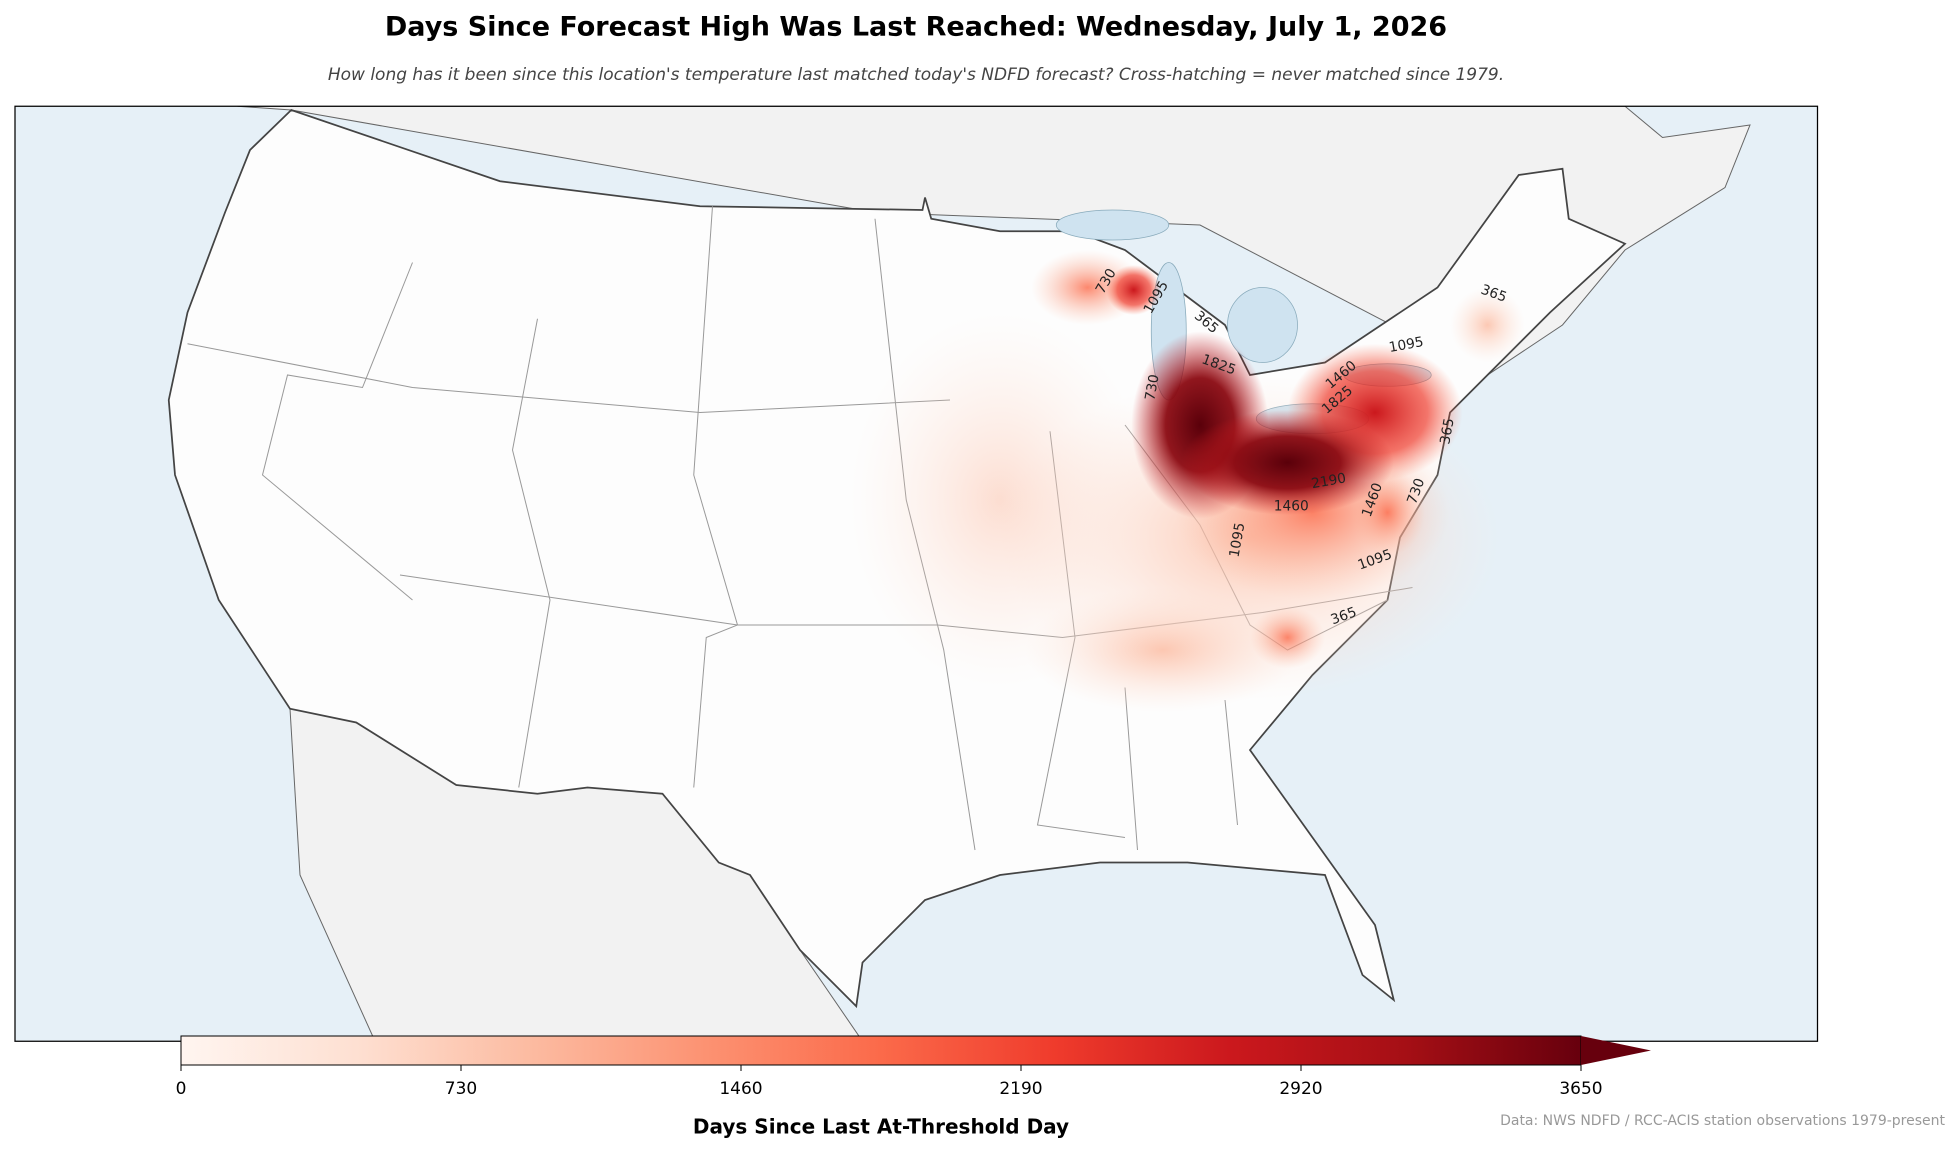 The height and width of the screenshot is (1156, 1960). I want to click on colorbar-tick-label: 3650, so click(1580, 1089).